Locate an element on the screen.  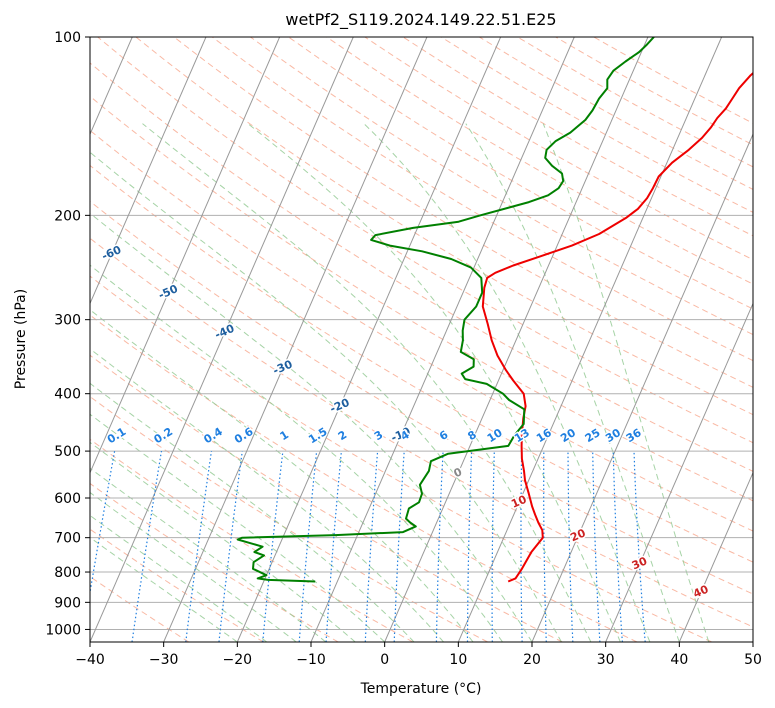
y-tick-label: 600 is located at coordinates (67, 499).